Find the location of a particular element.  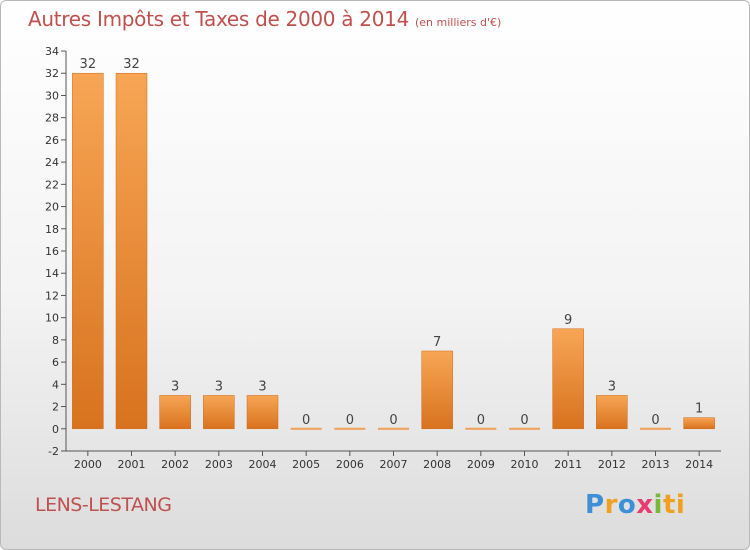

y-tick-label: 14 is located at coordinates (52, 273).